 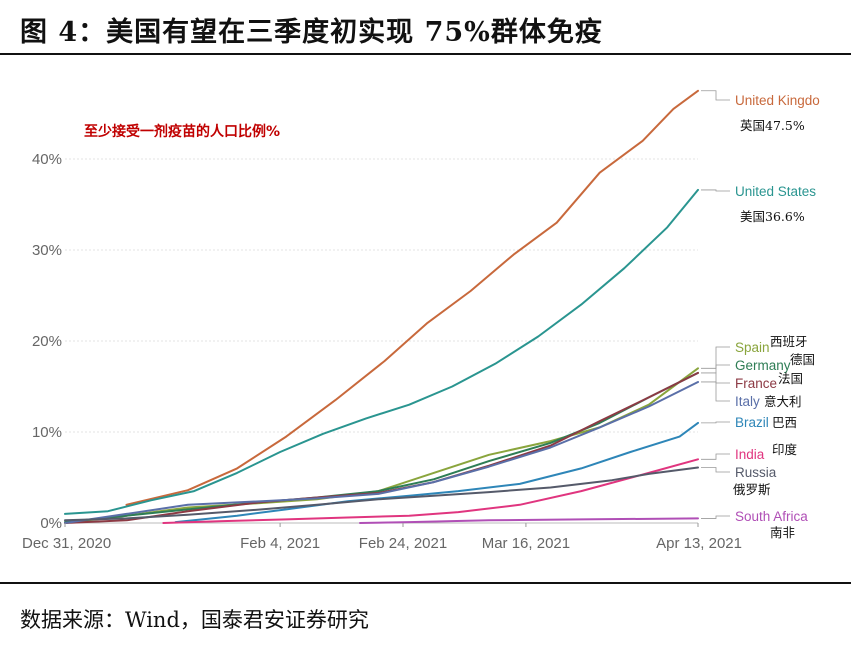 I want to click on series-label-cn: 南非, so click(x=782, y=532).